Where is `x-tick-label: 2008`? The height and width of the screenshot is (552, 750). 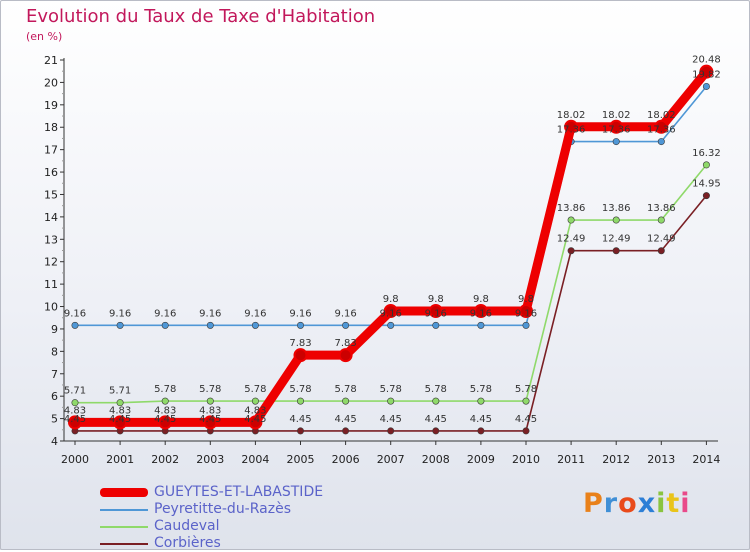
x-tick-label: 2008 is located at coordinates (436, 459).